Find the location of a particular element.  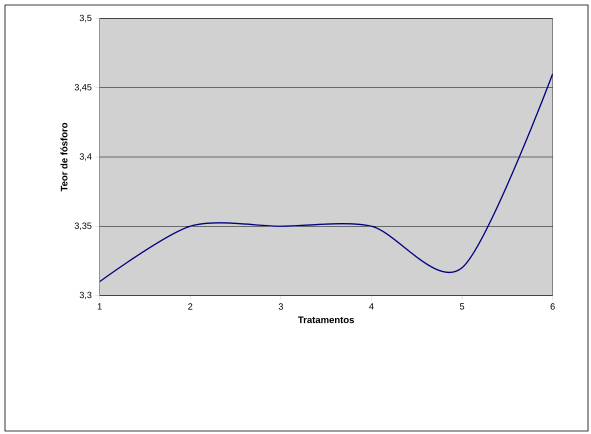

y-axis-title: Teor de fósforo is located at coordinates (64, 157).